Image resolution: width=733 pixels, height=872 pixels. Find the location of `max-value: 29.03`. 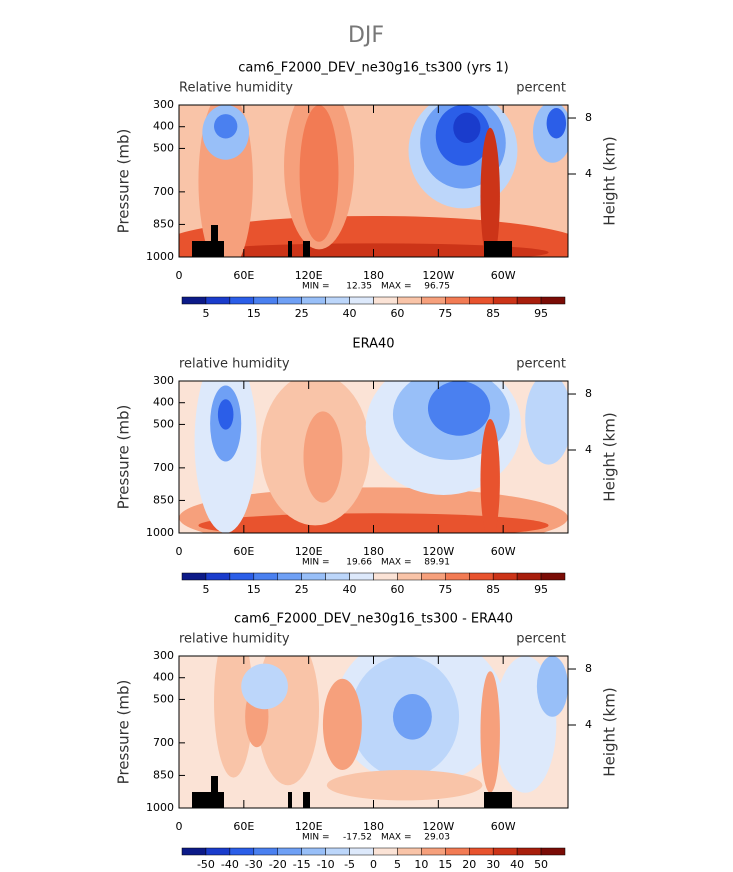

max-value: 29.03 is located at coordinates (437, 838).